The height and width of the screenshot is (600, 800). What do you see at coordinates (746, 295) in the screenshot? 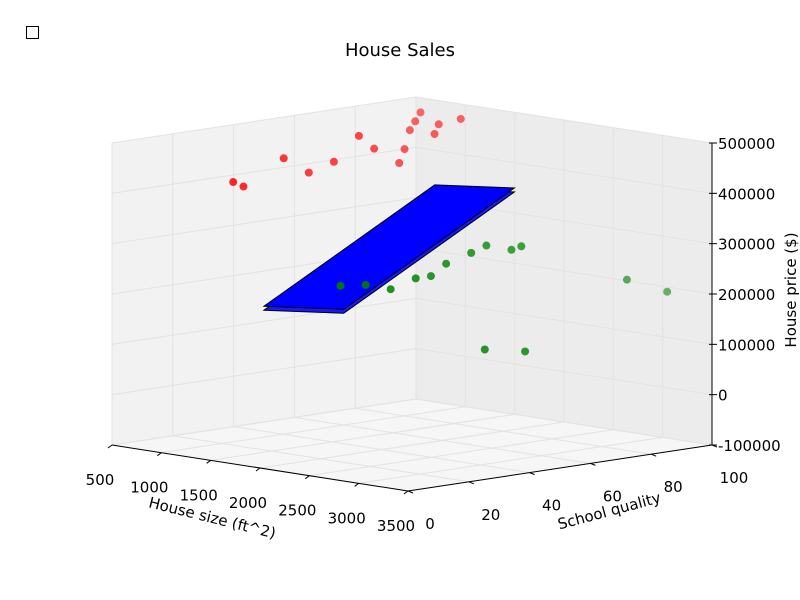
I see `z-tick-label: 200000` at bounding box center [746, 295].